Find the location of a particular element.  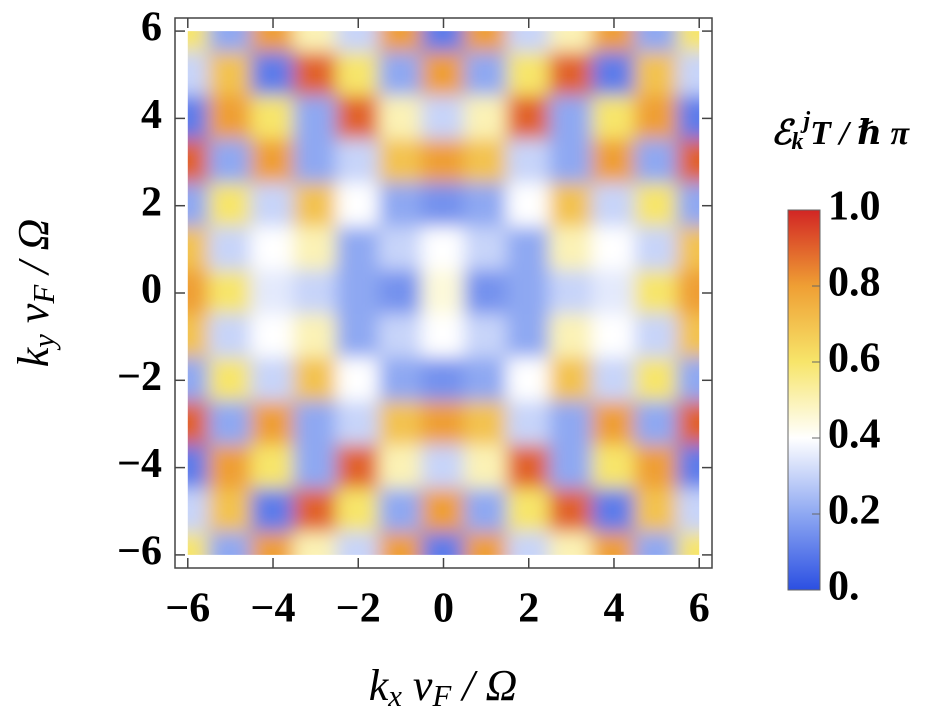

label-part: / Ω is located at coordinates (484, 685).